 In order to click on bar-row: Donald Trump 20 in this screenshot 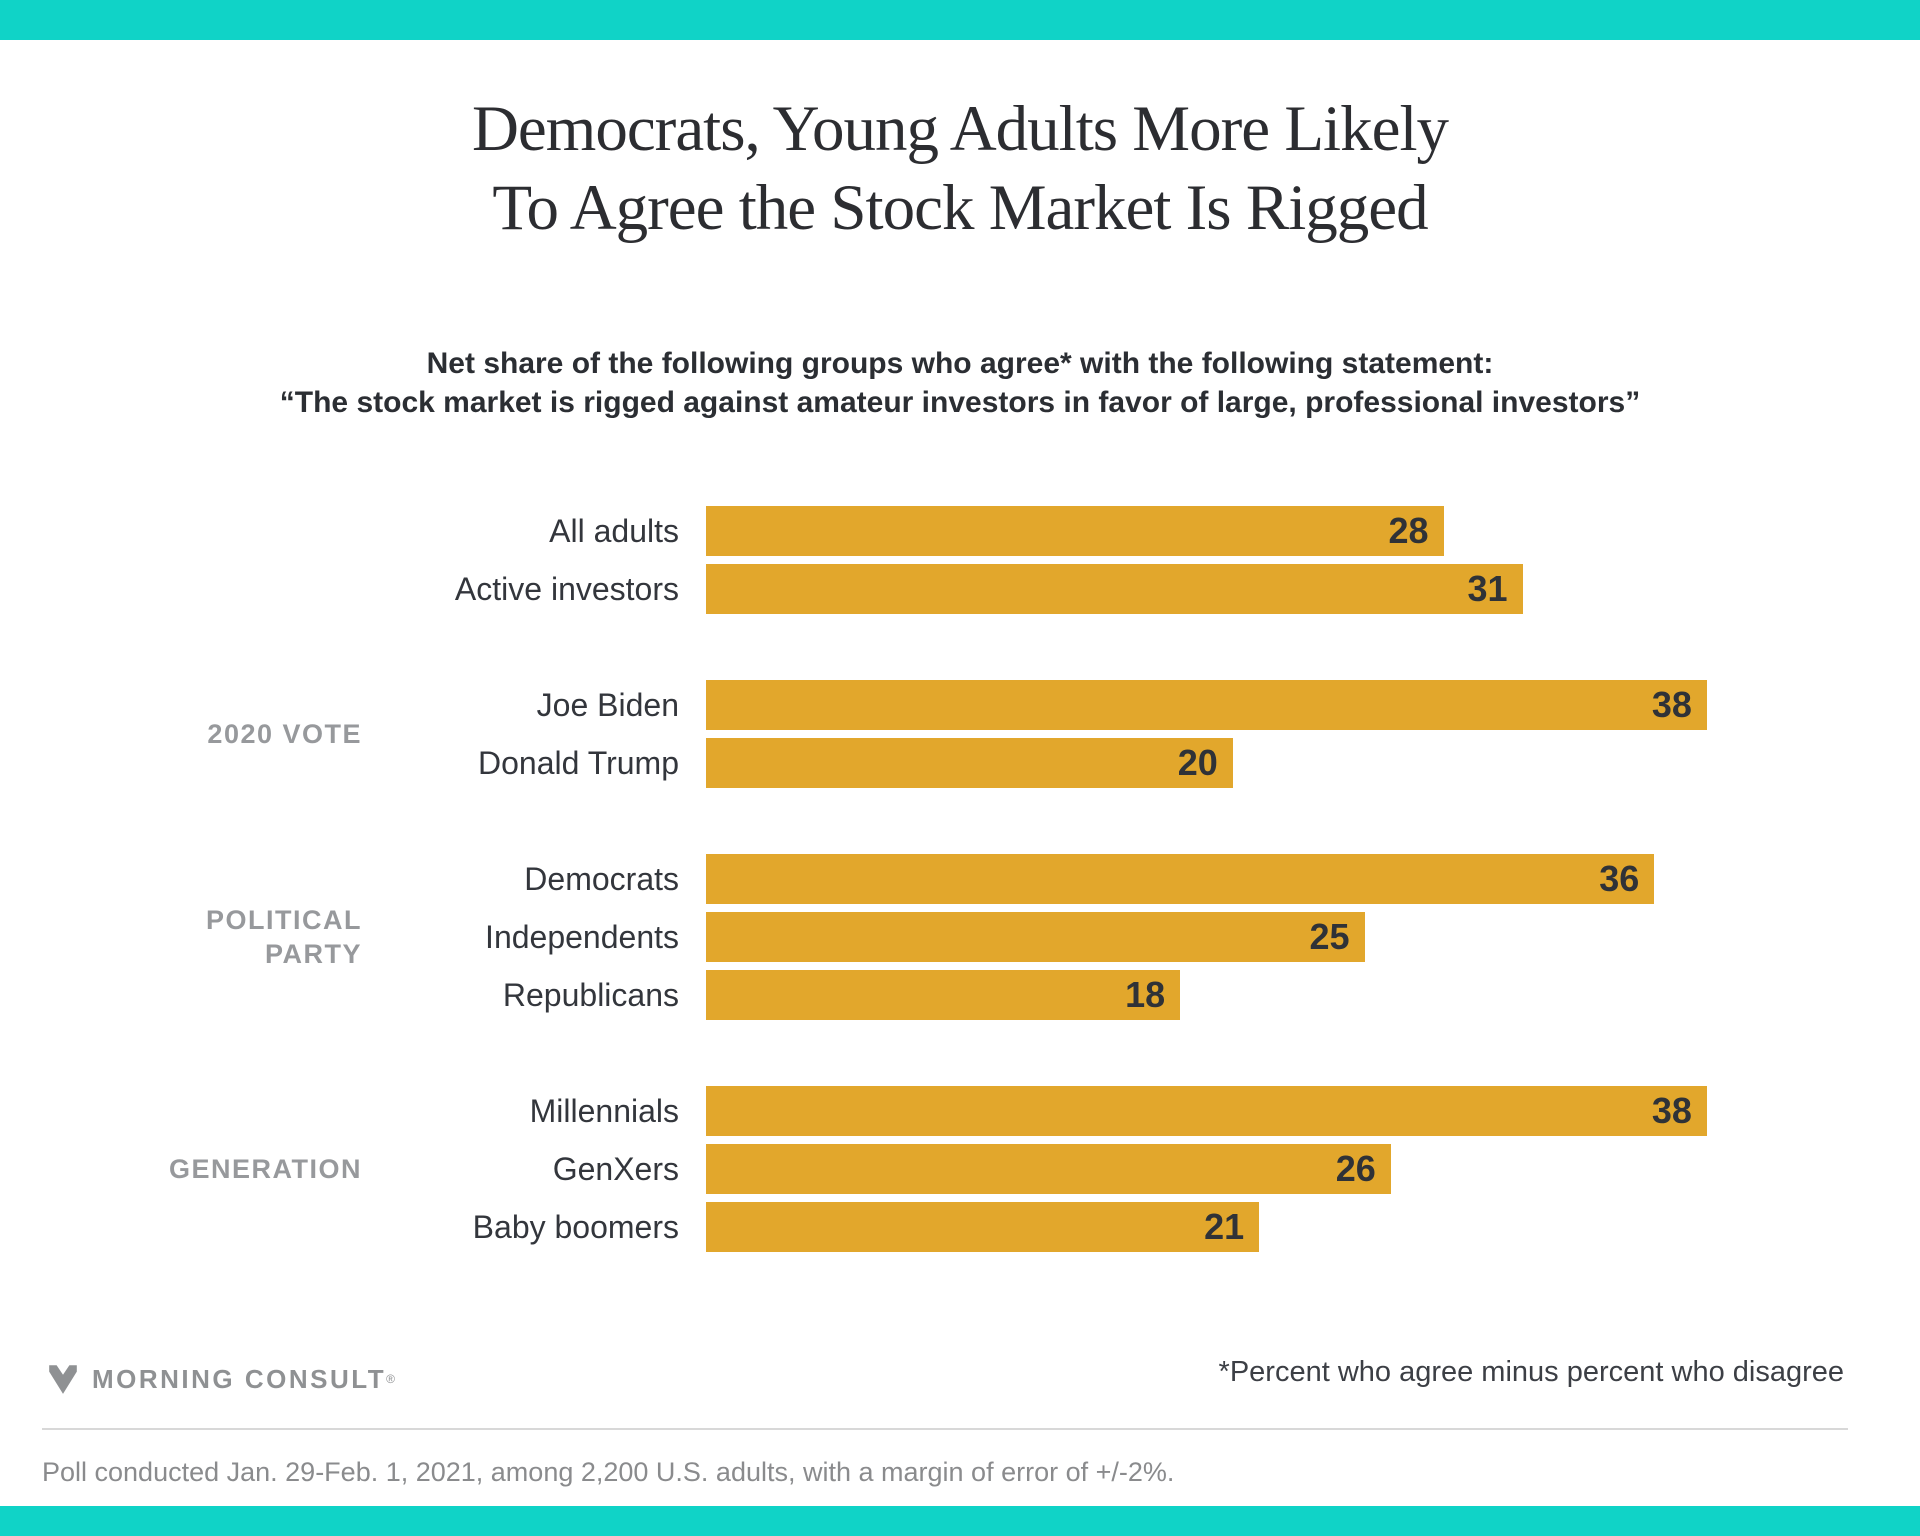, I will do `click(960, 763)`.